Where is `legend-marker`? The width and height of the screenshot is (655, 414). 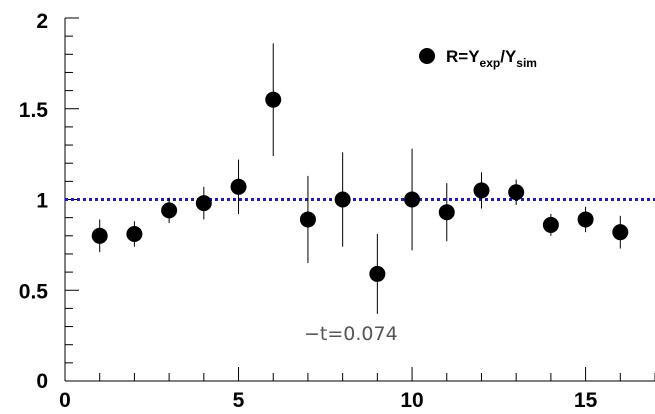
legend-marker is located at coordinates (427, 56).